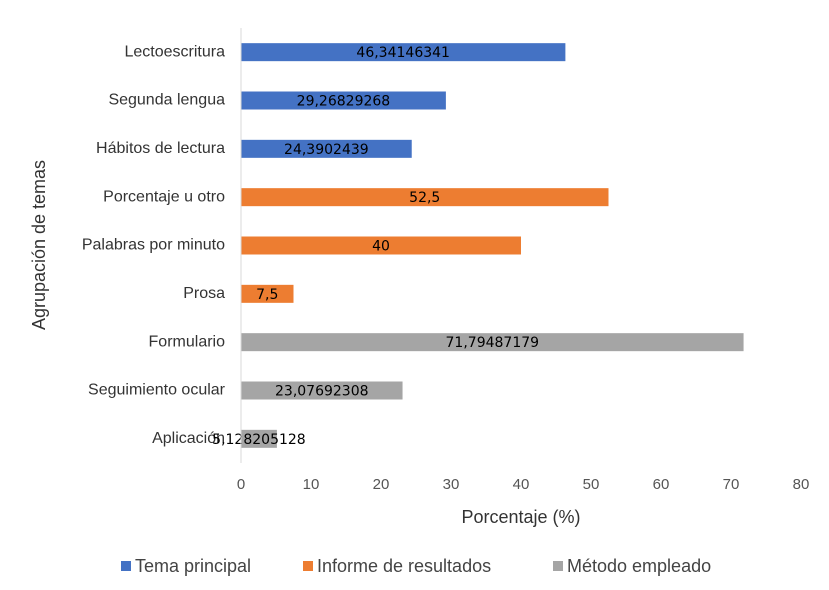 The height and width of the screenshot is (590, 829). Describe the element at coordinates (404, 566) in the screenshot. I see `legend-label: Informe de resultados` at that location.